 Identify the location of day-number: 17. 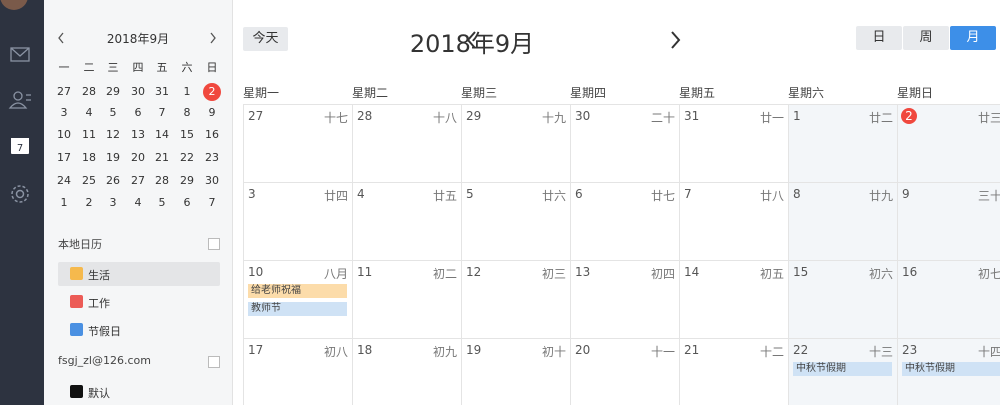
(256, 350).